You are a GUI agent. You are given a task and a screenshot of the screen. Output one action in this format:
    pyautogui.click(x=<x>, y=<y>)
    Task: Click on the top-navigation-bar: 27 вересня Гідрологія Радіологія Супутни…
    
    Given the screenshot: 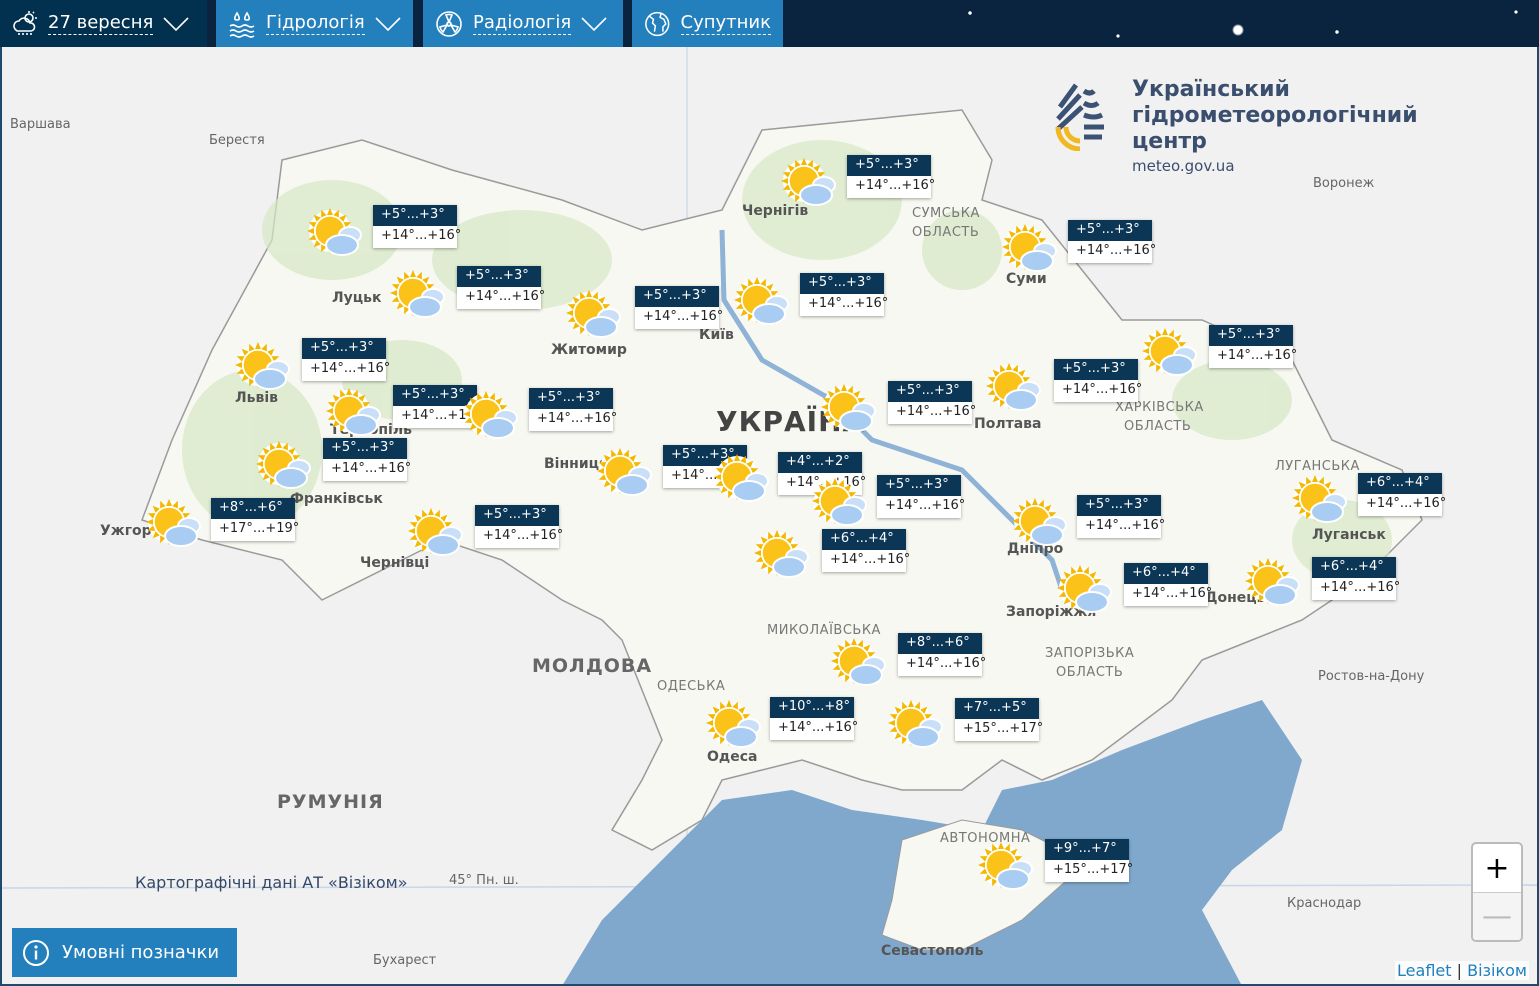 What is the action you would take?
    pyautogui.click(x=769, y=23)
    